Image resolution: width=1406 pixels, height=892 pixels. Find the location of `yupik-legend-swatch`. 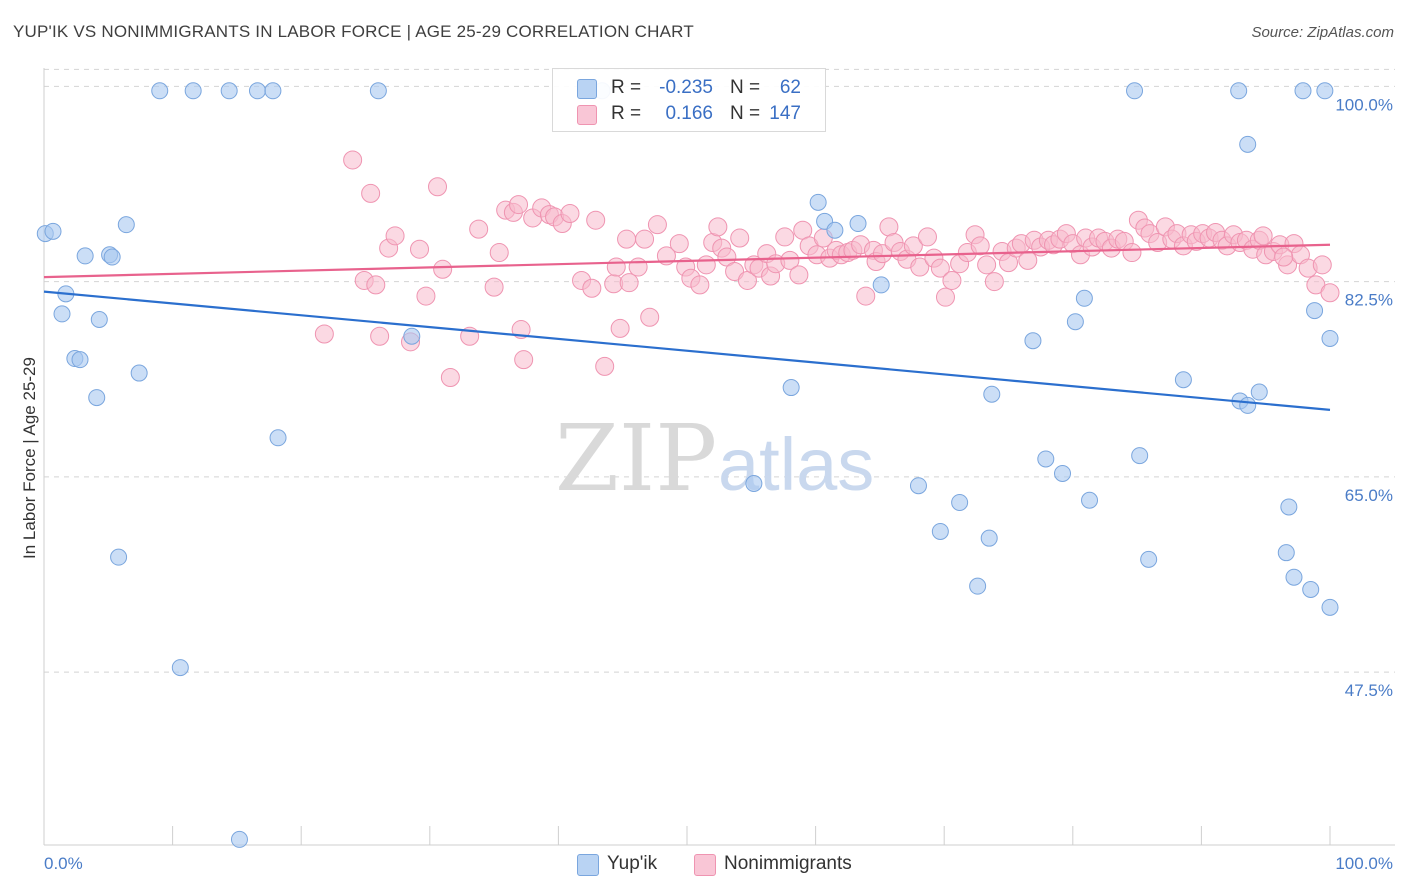

yupik-legend-swatch is located at coordinates (588, 865).